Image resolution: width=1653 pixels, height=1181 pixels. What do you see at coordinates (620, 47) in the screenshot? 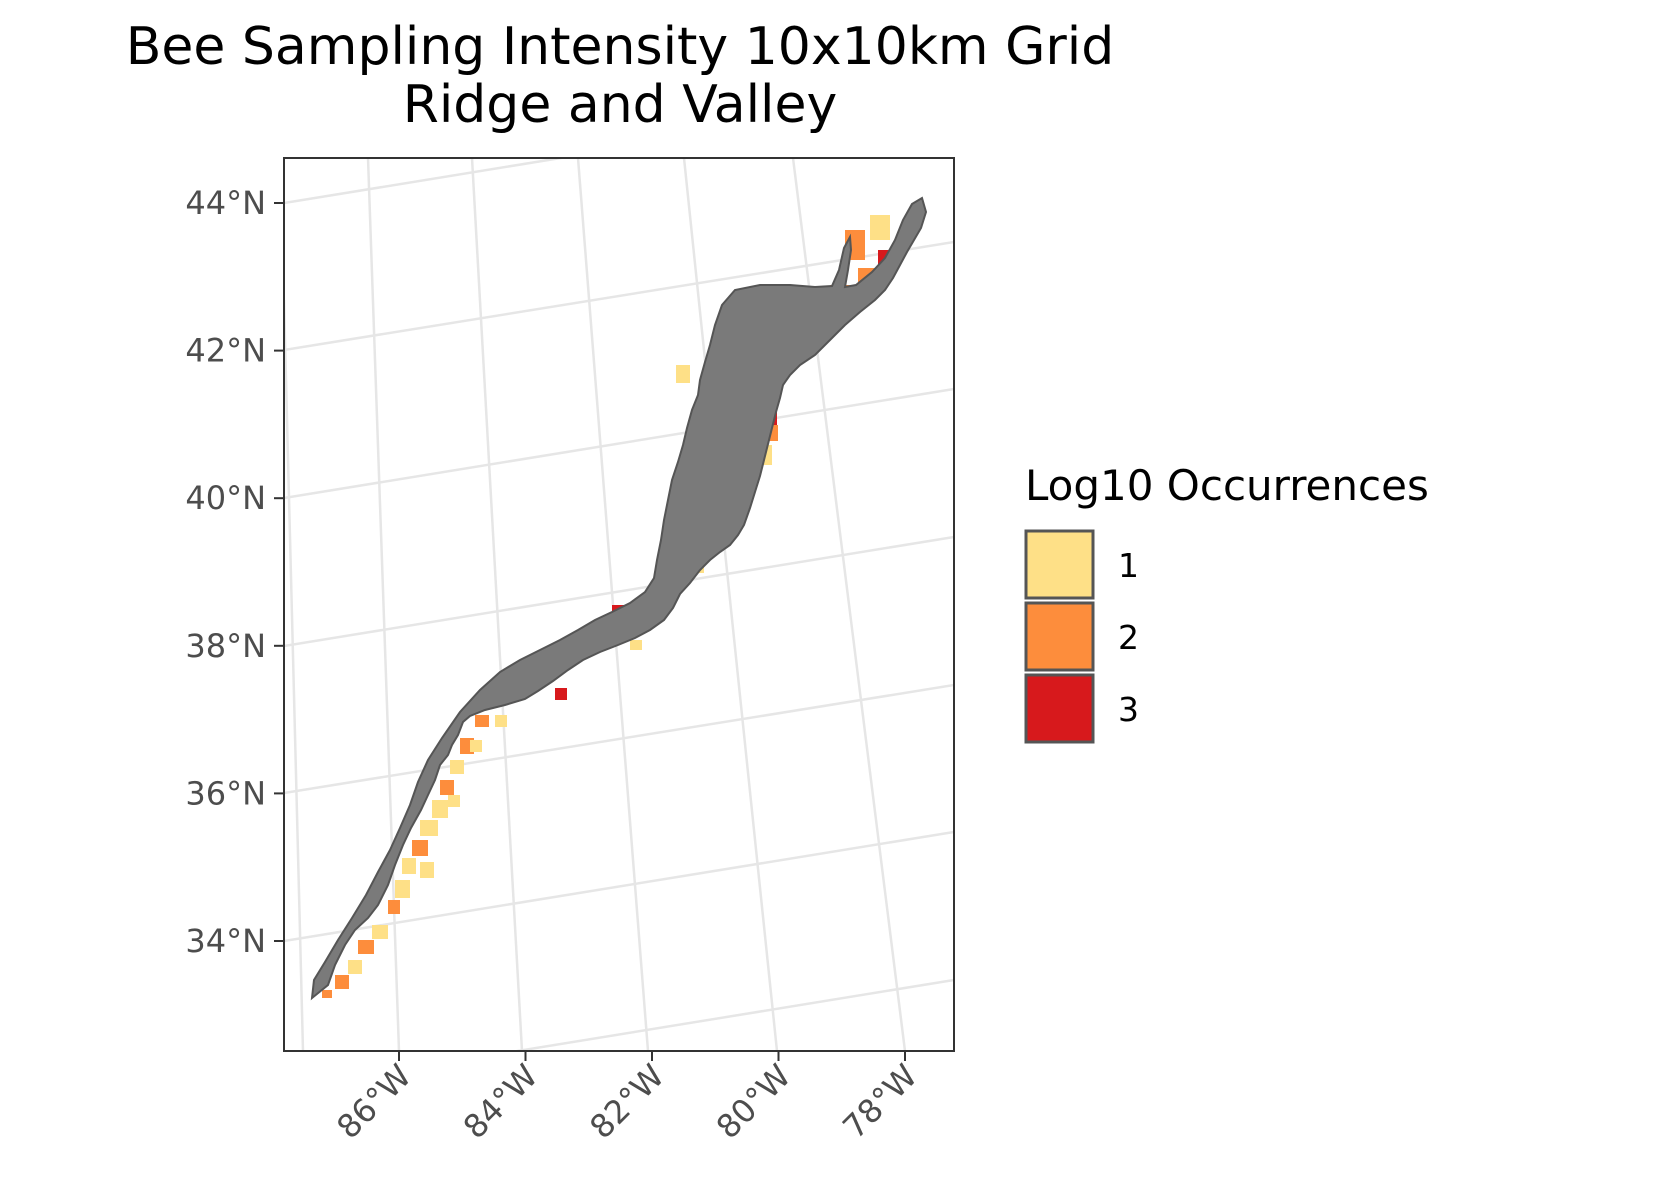
I see `map-title-line1: Bee Sampling Intensity 10x10km Grid` at bounding box center [620, 47].